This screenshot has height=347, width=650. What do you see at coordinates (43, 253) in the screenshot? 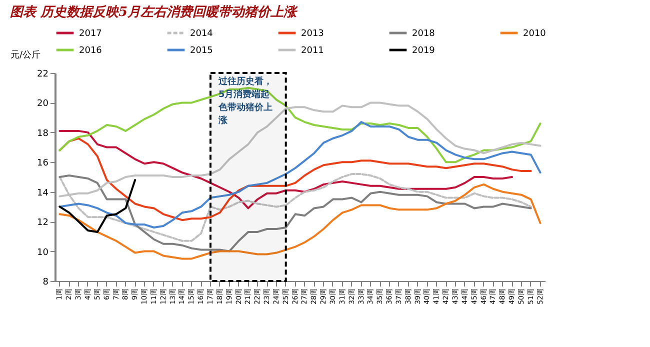
I see `y-tick-label: 10` at bounding box center [43, 253].